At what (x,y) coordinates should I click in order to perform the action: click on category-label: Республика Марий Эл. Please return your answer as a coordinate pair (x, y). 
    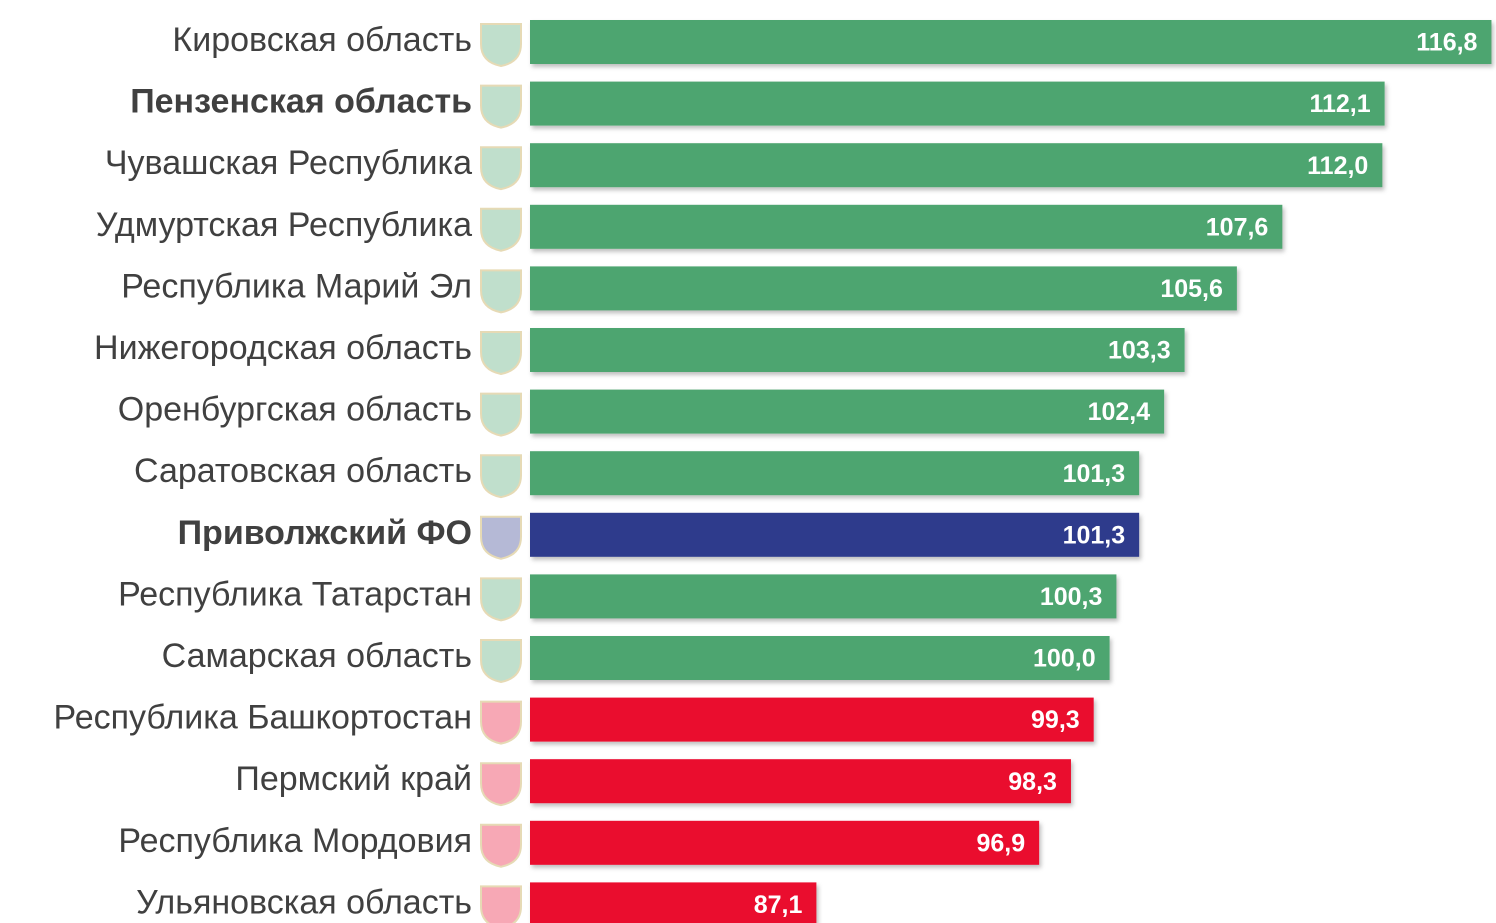
    Looking at the image, I should click on (296, 286).